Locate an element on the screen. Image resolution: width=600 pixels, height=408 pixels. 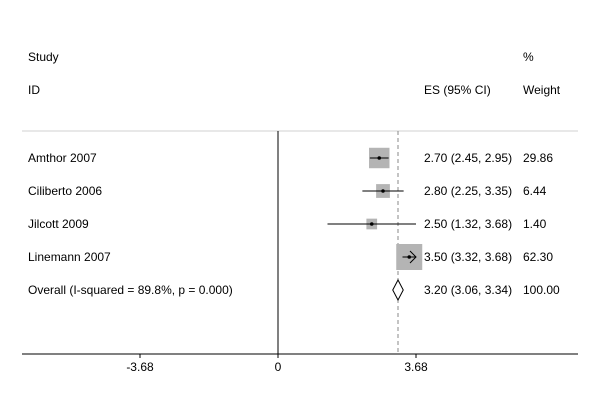
header-study: Study is located at coordinates (43, 57).